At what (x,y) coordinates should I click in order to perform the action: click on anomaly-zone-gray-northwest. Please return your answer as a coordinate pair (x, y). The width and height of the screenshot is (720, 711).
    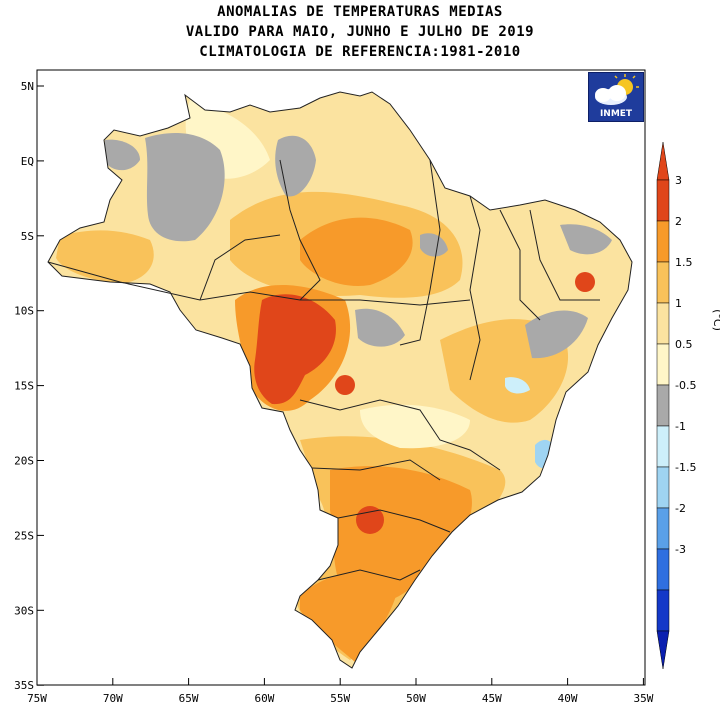
    Looking at the image, I should click on (122, 155).